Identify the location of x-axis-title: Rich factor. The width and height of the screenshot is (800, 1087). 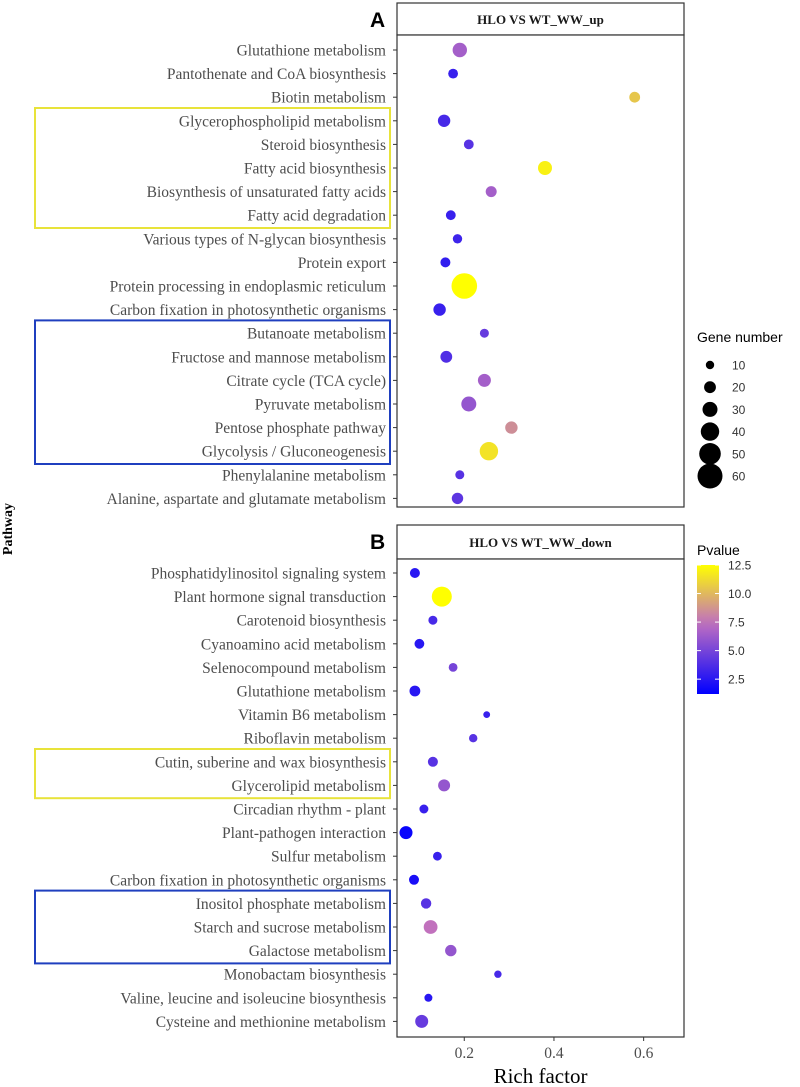
(541, 1075).